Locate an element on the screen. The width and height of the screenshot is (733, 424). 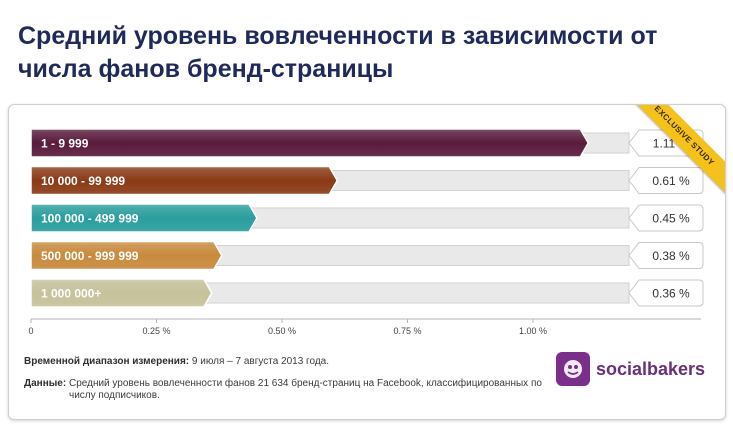
bar-category-label: 500 000 - 999 999 is located at coordinates (90, 256).